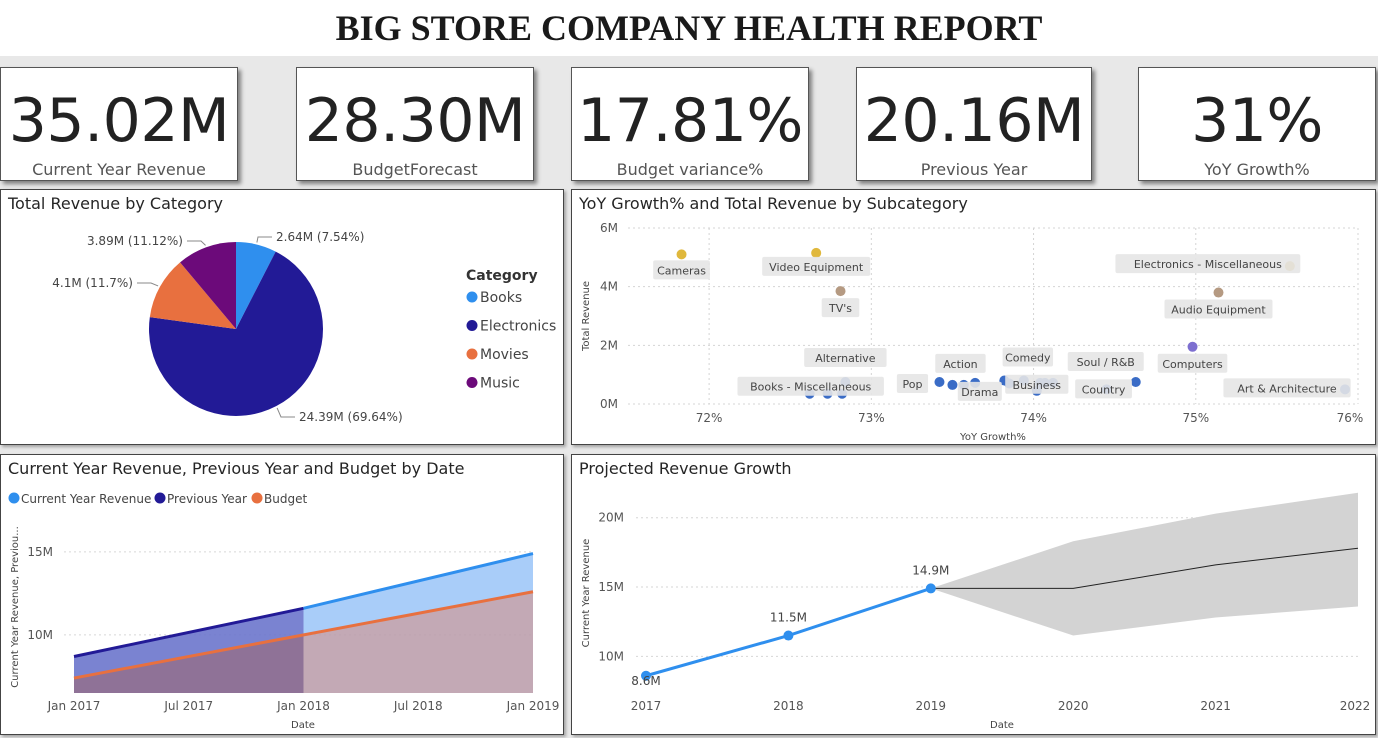 This screenshot has width=1378, height=738. I want to click on budget-line, so click(303, 635).